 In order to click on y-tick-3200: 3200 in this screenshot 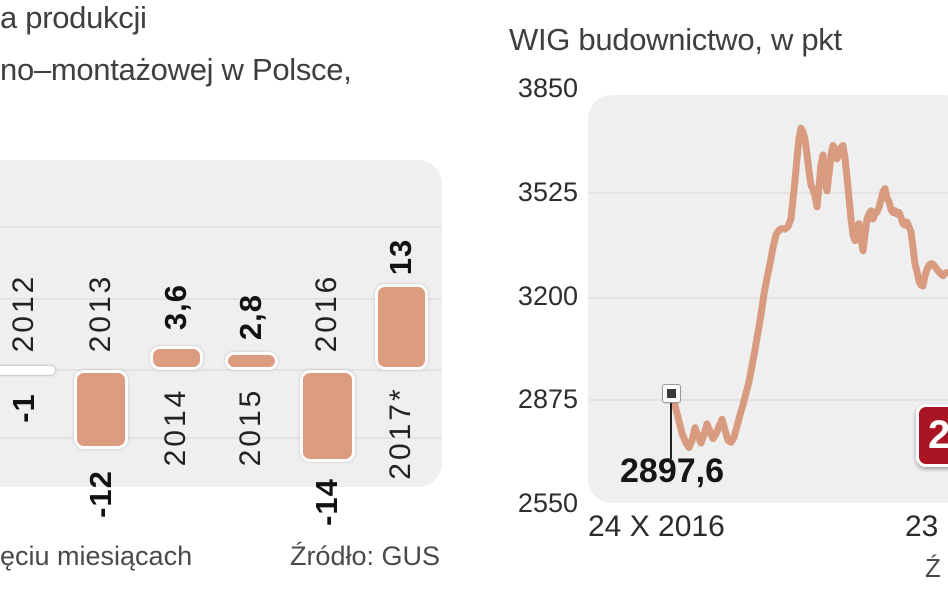, I will do `click(547, 295)`.